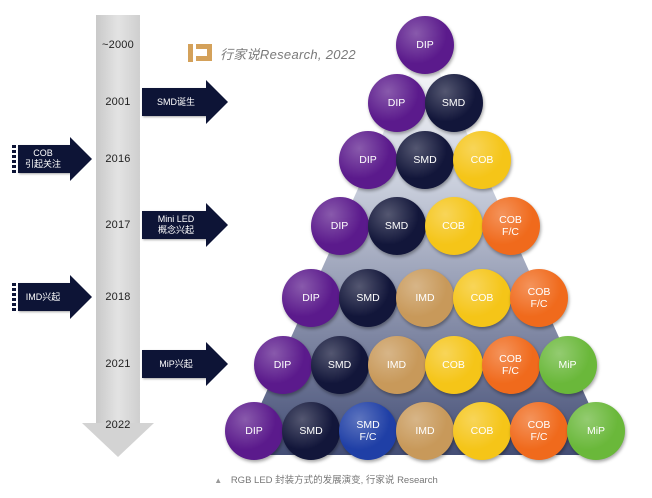 This screenshot has height=498, width=652. I want to click on timeline-year: ~2000, so click(118, 45).